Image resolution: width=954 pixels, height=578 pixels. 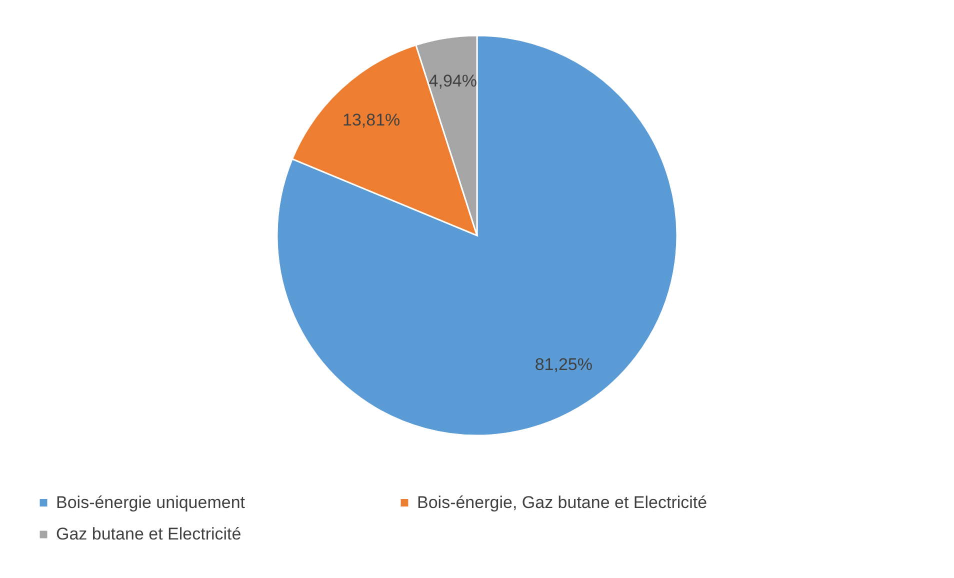 I want to click on legend-label: Bois-énergie, Gaz butane et Electricité, so click(x=562, y=502).